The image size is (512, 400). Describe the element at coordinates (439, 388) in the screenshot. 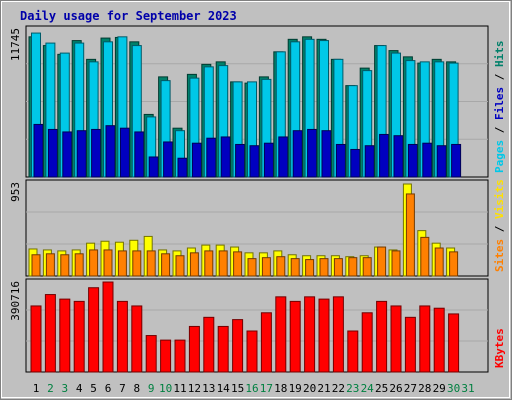

I see `x-tick-label-29: 29` at that location.